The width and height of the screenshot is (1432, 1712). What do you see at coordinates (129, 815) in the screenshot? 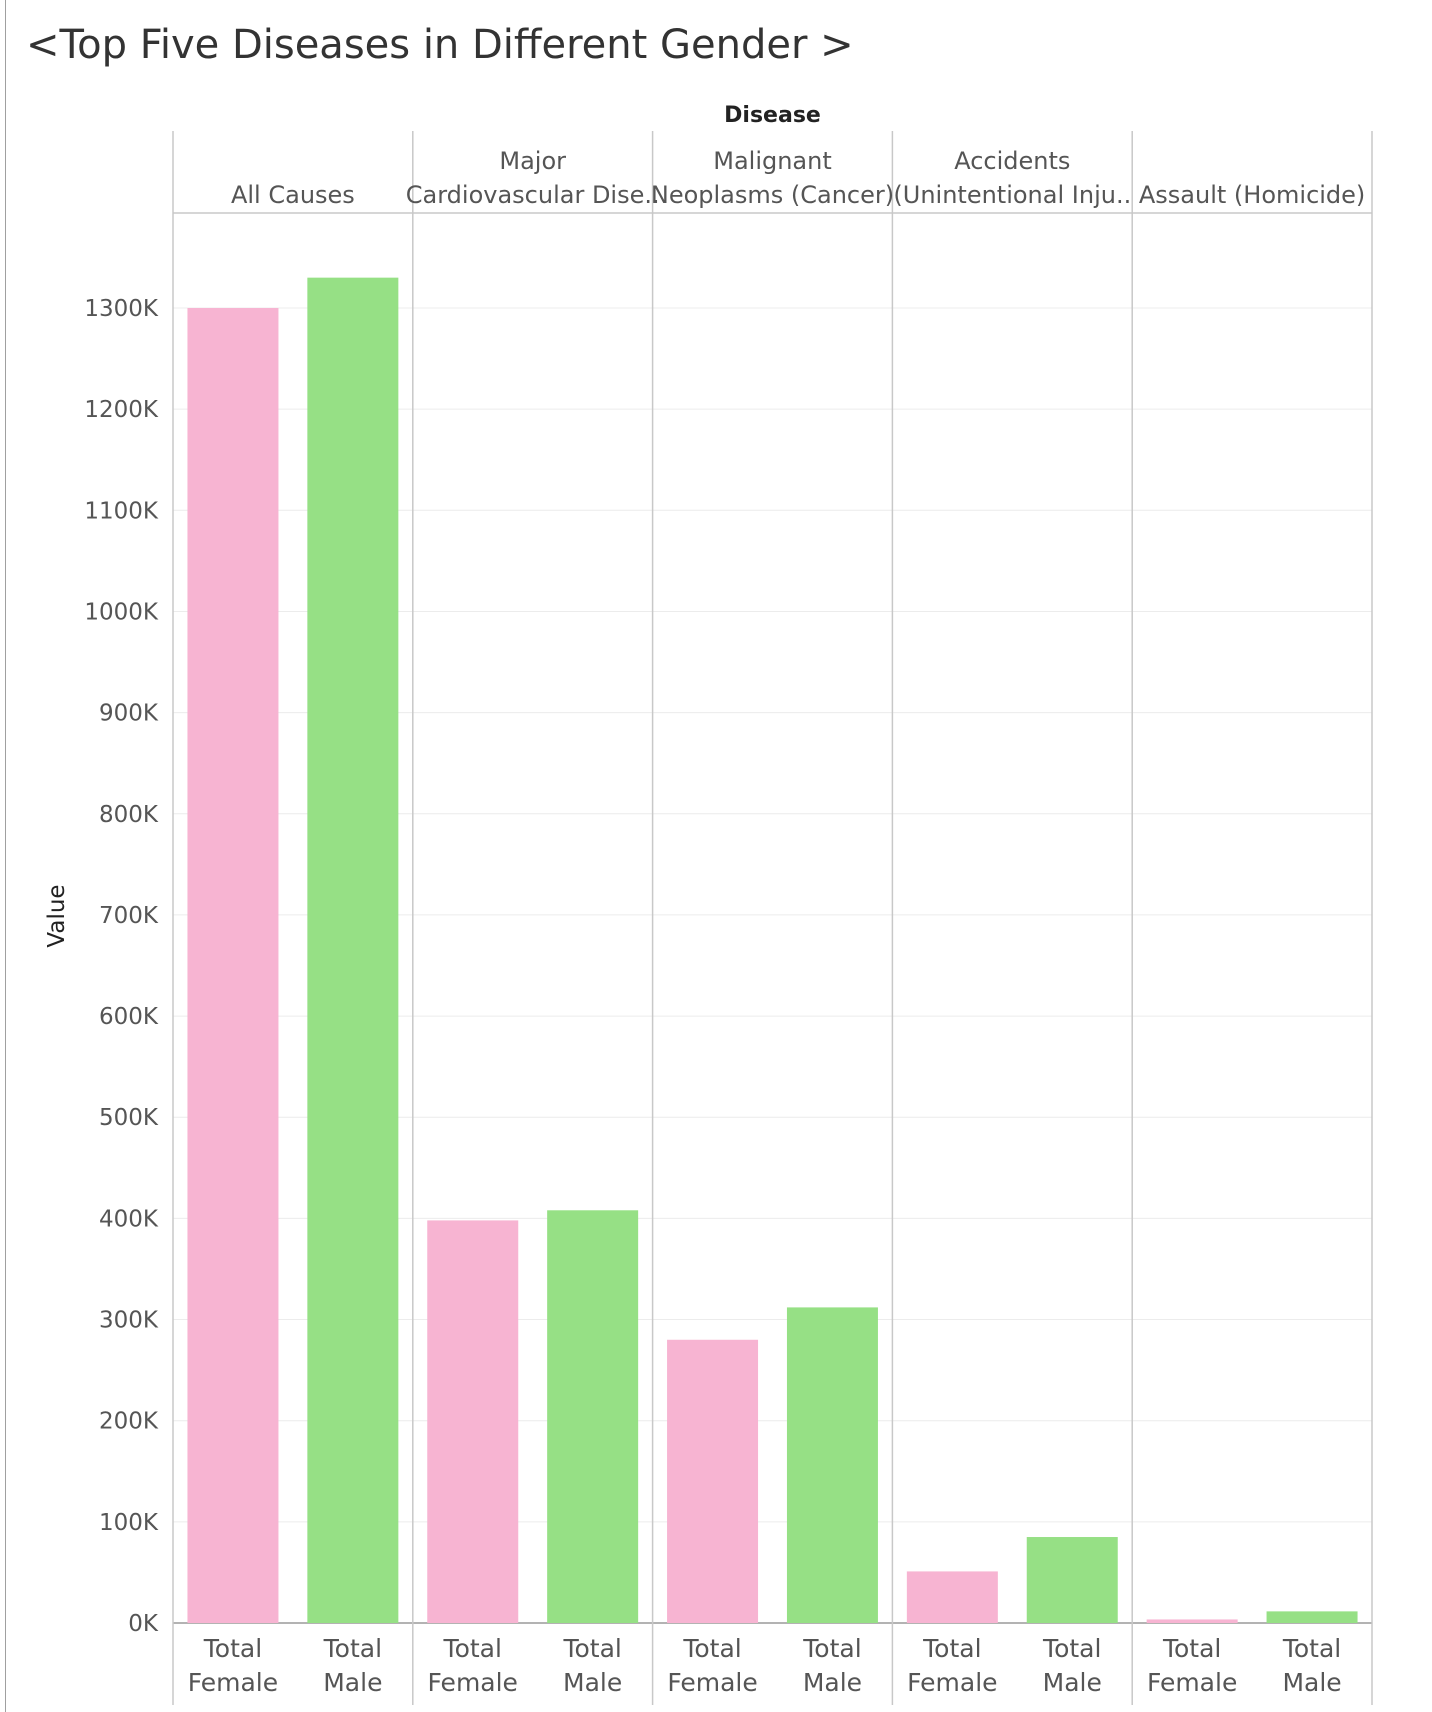
I see `y-tick-label-800K: 800K` at bounding box center [129, 815].